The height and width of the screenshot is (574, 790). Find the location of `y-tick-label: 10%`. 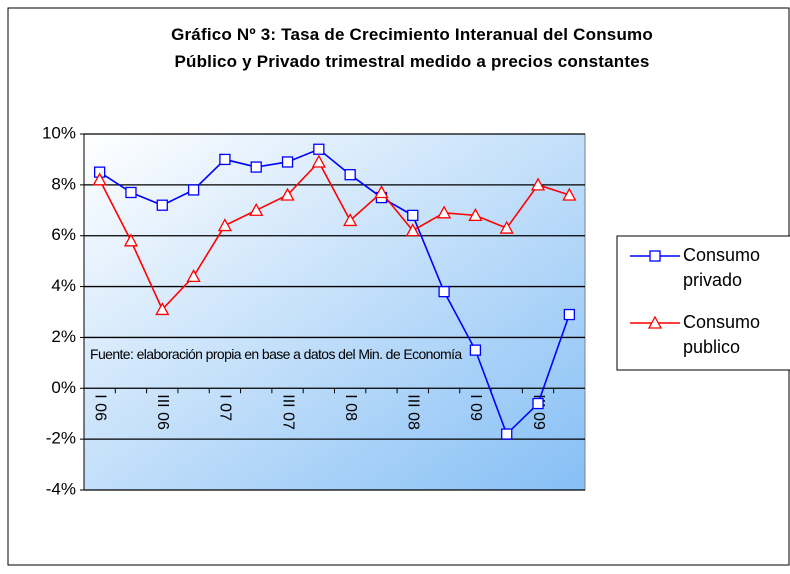

y-tick-label: 10% is located at coordinates (59, 132).